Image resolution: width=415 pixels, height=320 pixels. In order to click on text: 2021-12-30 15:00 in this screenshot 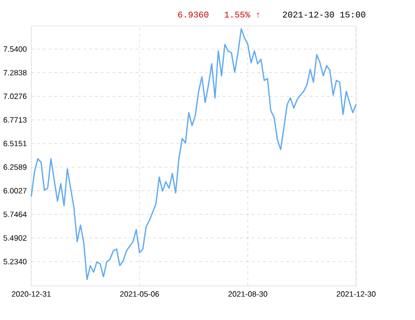, I will do `click(324, 15)`.